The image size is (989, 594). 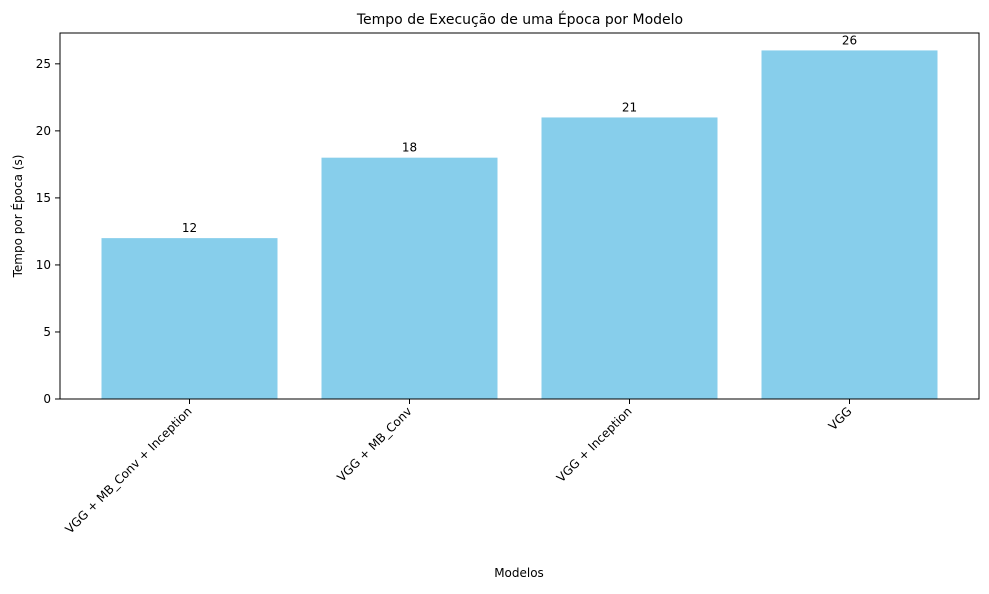 I want to click on x-tick-label-2: VGG + Inception, so click(x=594, y=444).